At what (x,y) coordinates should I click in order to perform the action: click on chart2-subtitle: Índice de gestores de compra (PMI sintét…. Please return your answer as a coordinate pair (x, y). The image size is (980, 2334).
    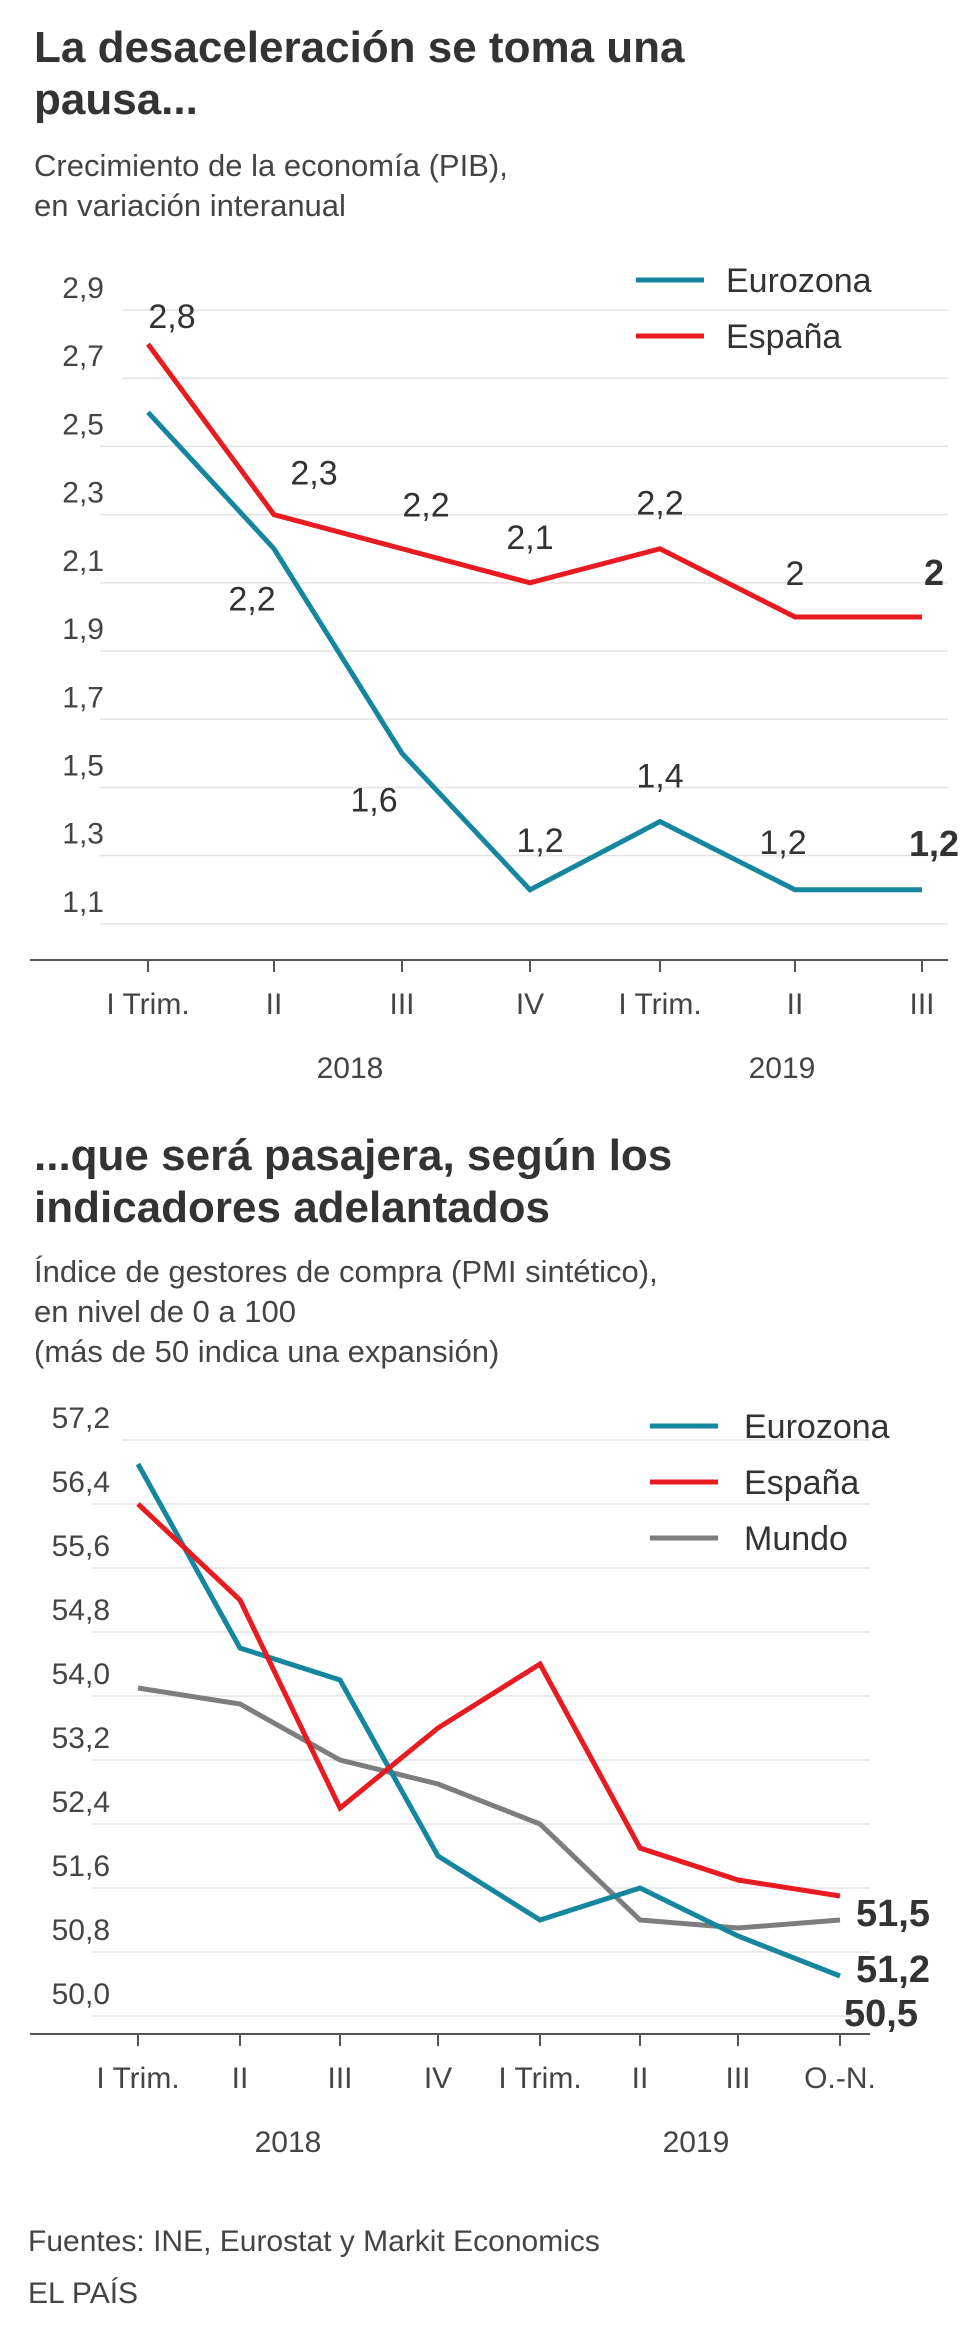
    Looking at the image, I should click on (484, 1312).